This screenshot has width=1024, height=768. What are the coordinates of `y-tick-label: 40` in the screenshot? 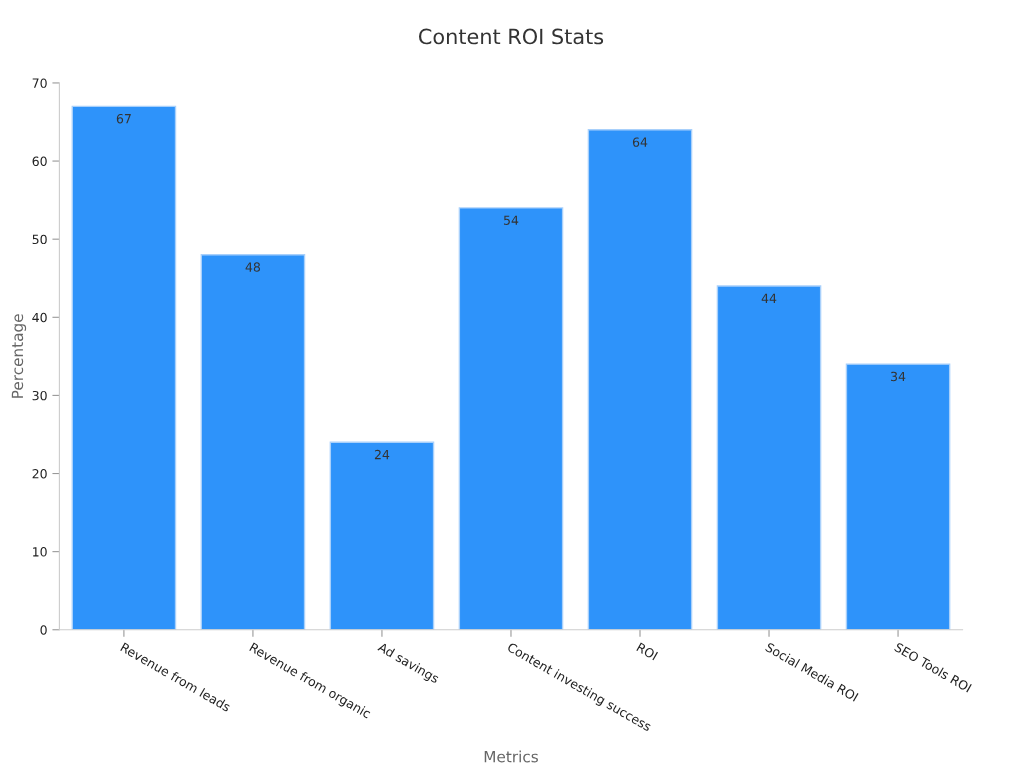 It's located at (39, 317).